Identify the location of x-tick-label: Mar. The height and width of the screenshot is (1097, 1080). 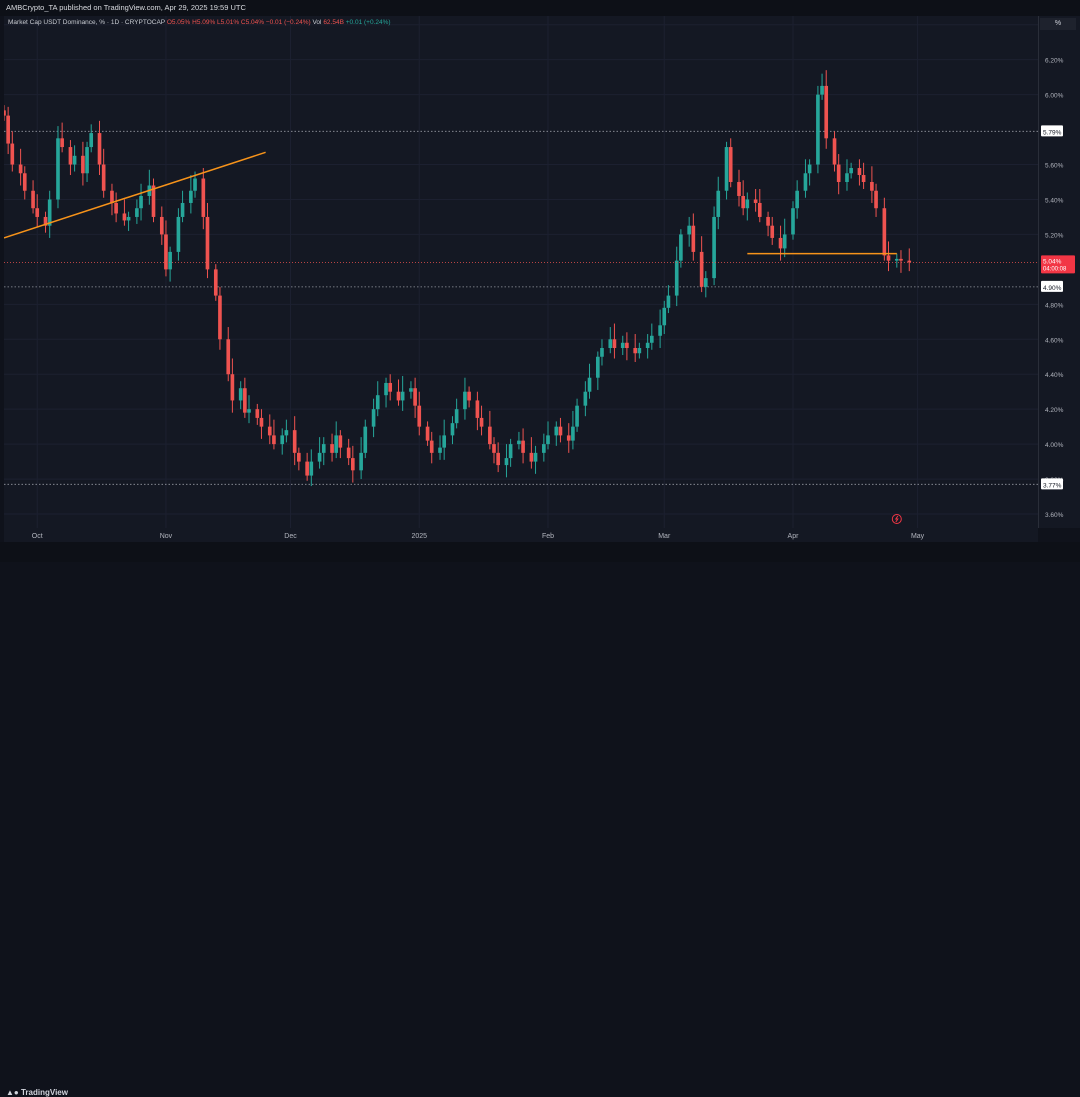
(664, 536).